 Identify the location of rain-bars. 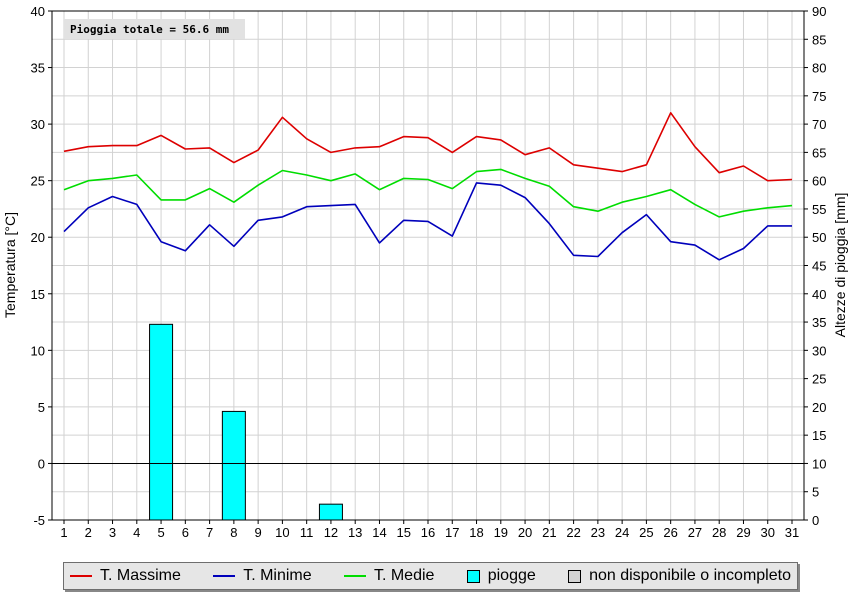
(246, 422).